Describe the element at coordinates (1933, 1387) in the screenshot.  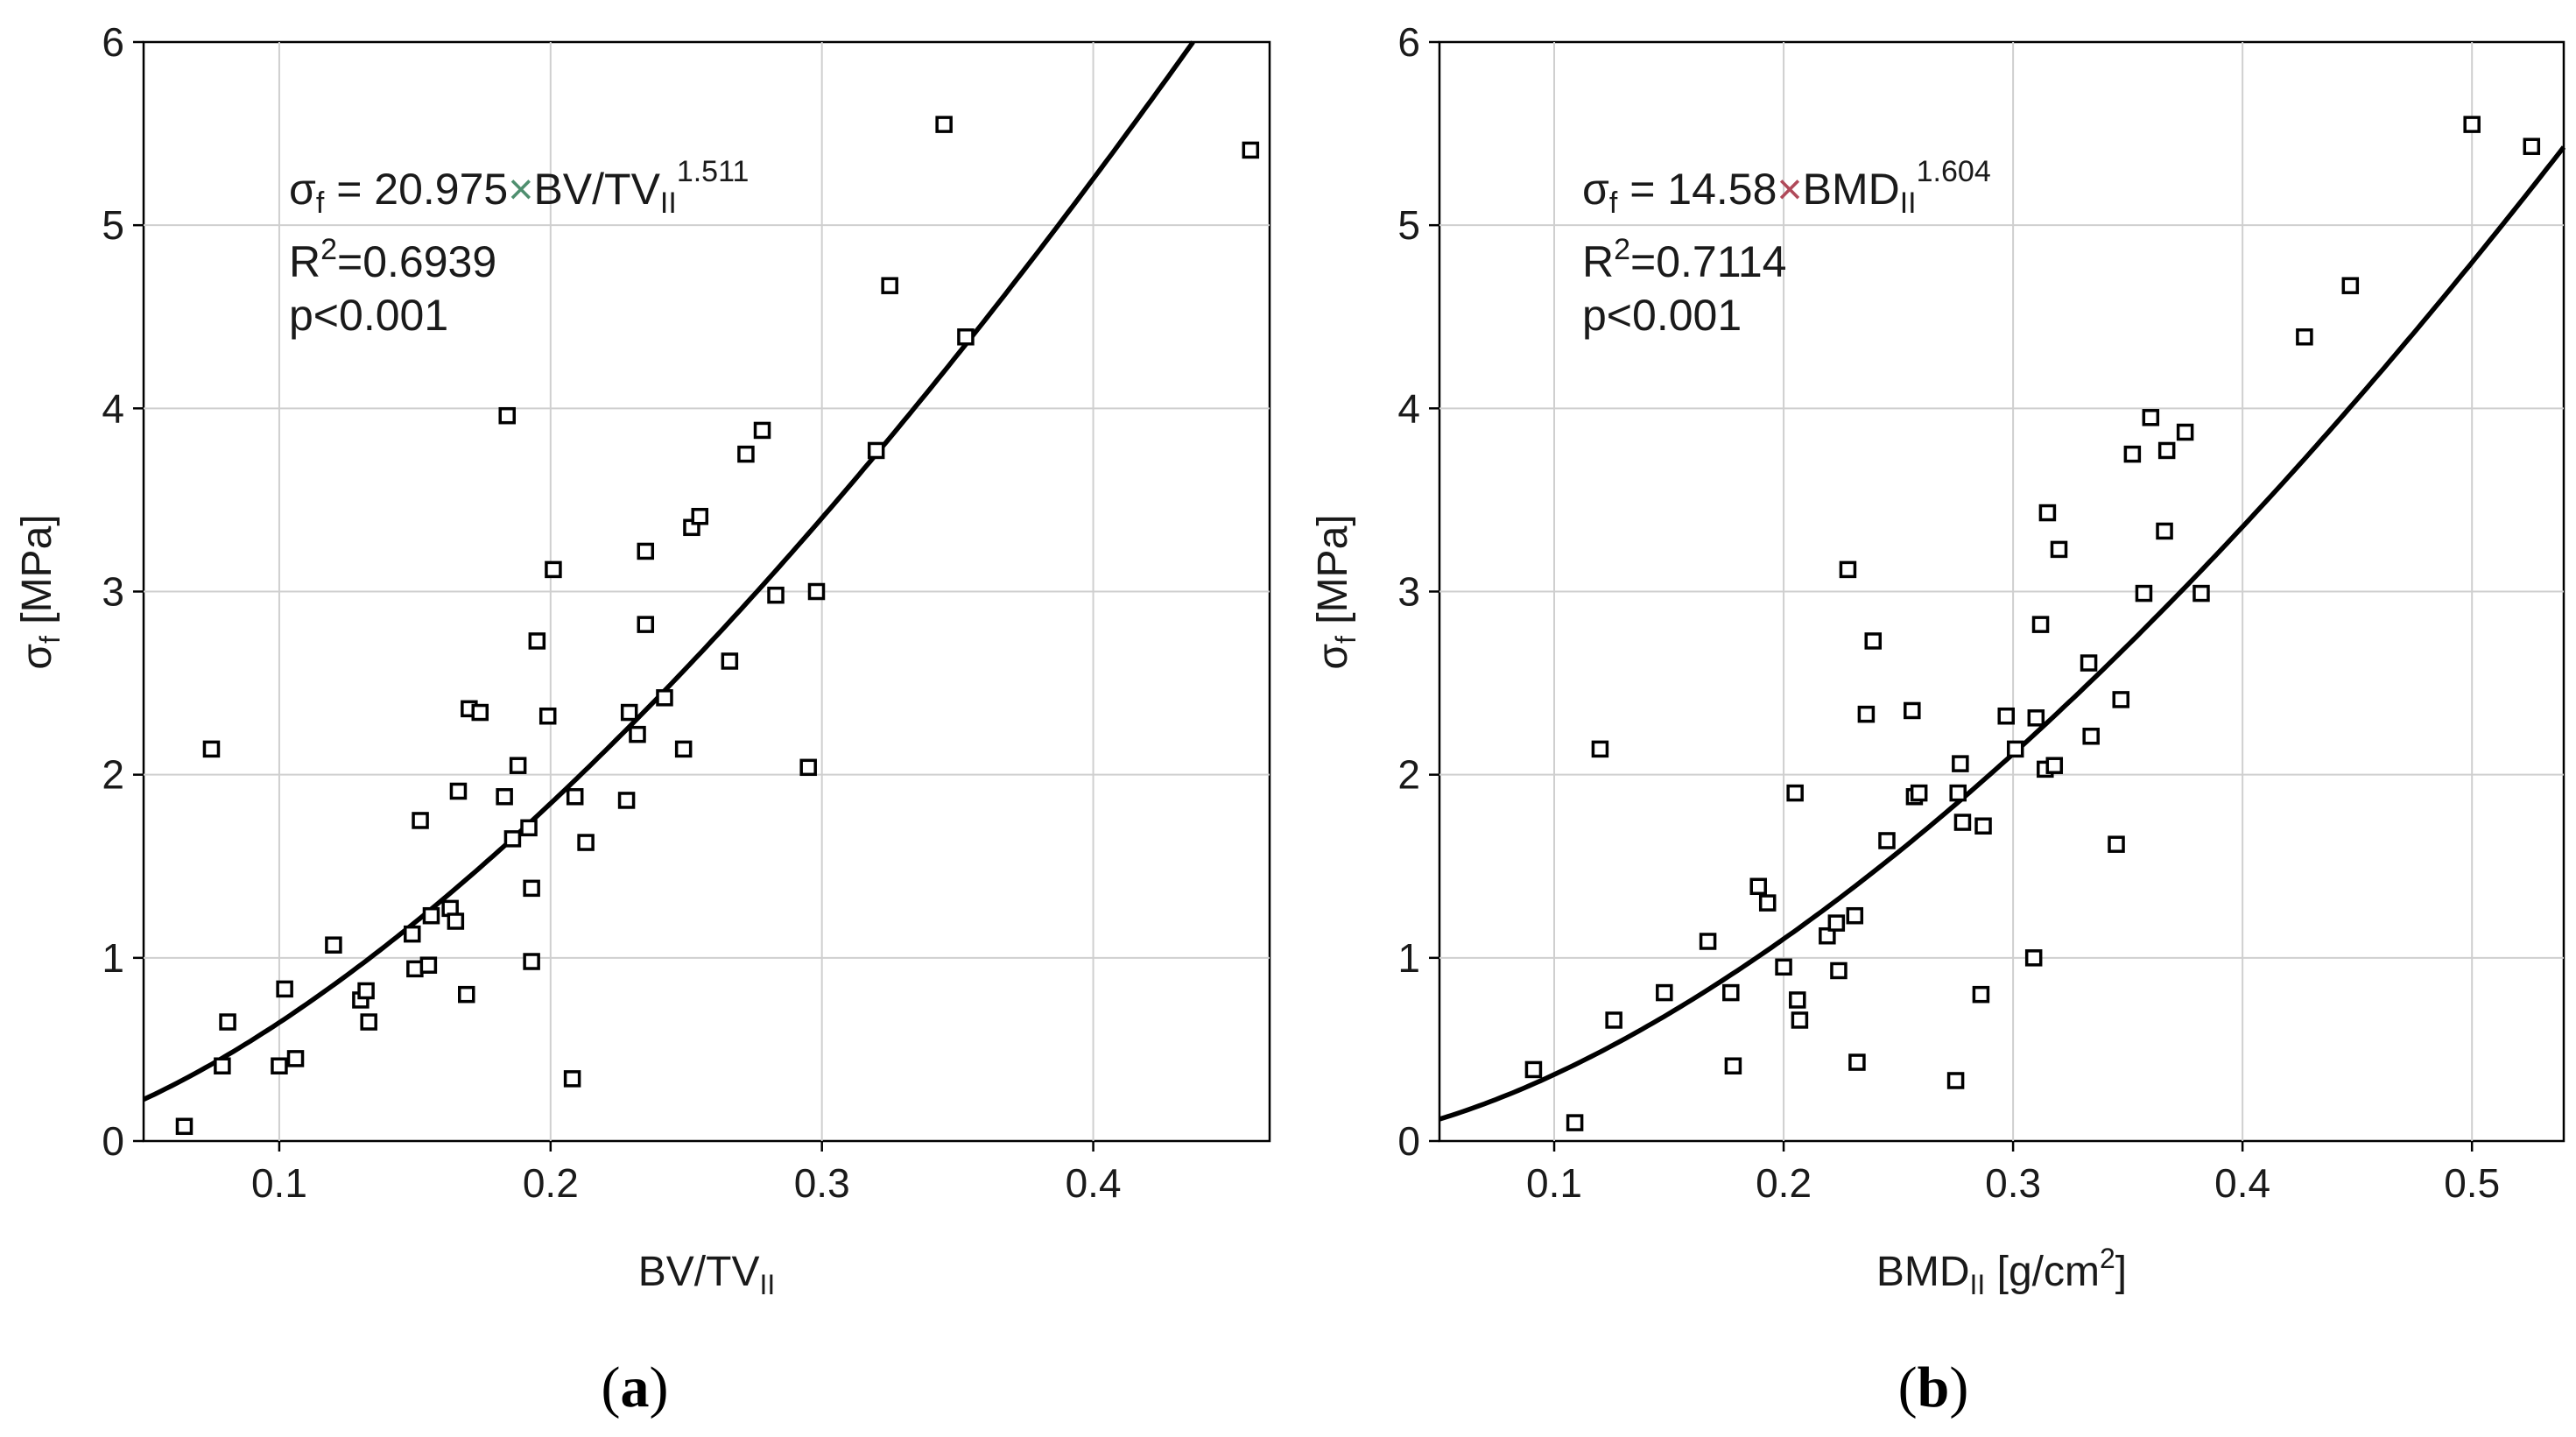
I see `panel-label-b: (b)` at that location.